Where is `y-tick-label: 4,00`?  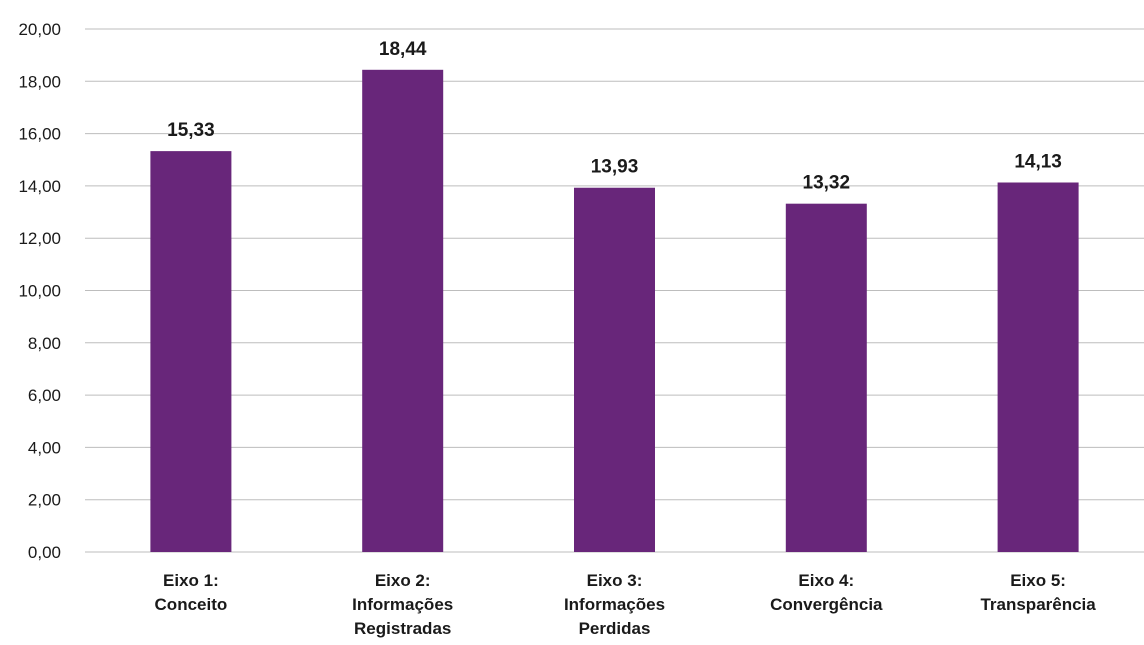
y-tick-label: 4,00 is located at coordinates (44, 447).